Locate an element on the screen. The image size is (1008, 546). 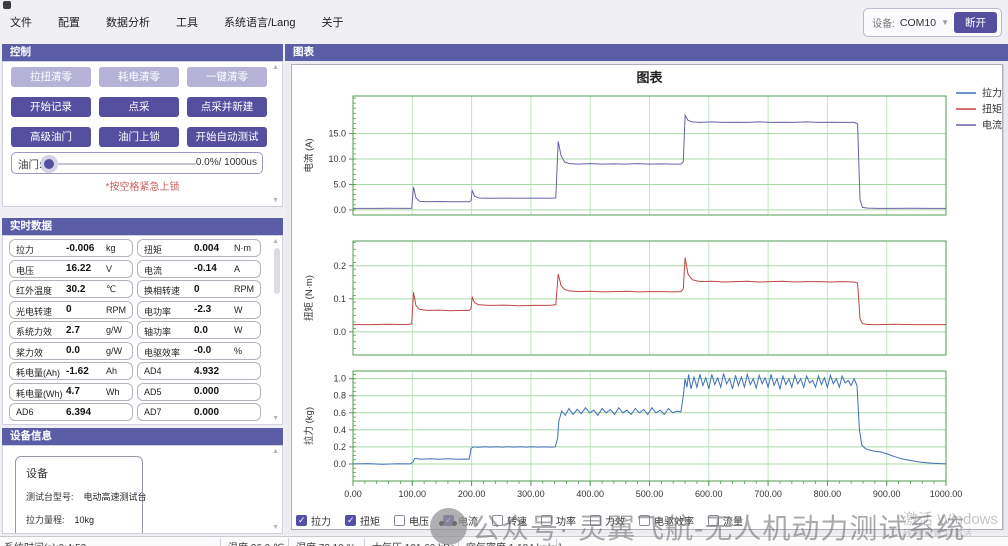
throttle-lock-button: 油门上锁 is located at coordinates (139, 137).